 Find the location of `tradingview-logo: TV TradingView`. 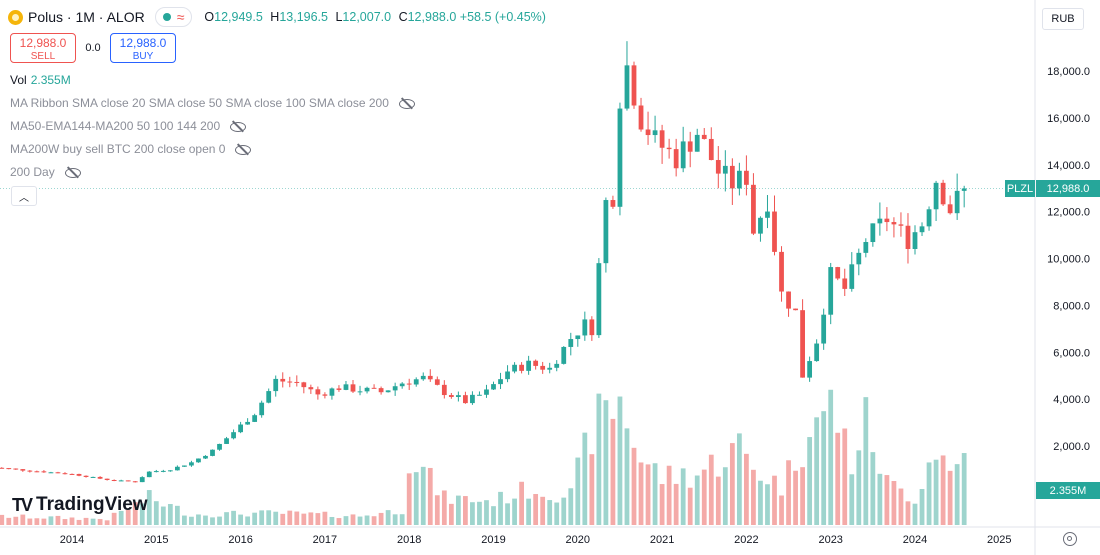

tradingview-logo: TV TradingView is located at coordinates (80, 505).